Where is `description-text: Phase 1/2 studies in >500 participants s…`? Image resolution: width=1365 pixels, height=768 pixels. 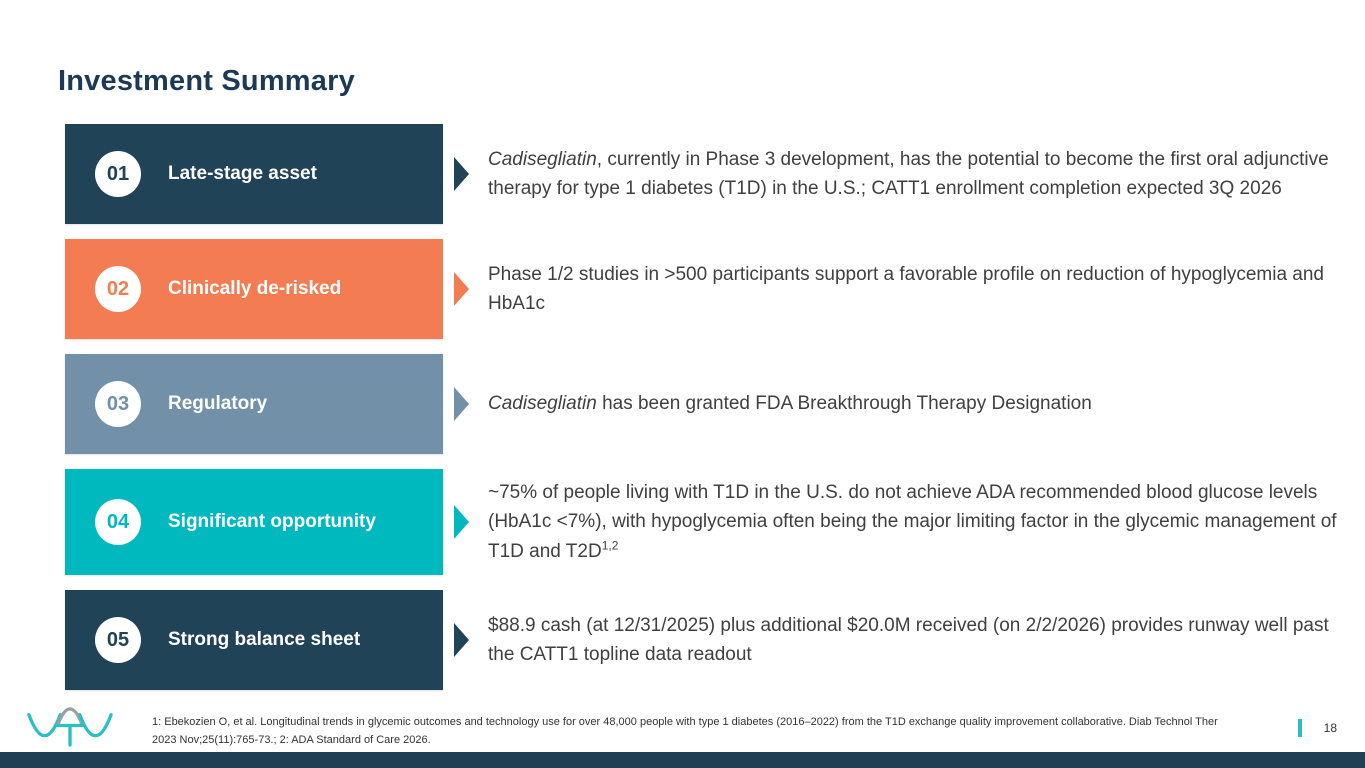
description-text: Phase 1/2 studies in >500 participants s… is located at coordinates (906, 288).